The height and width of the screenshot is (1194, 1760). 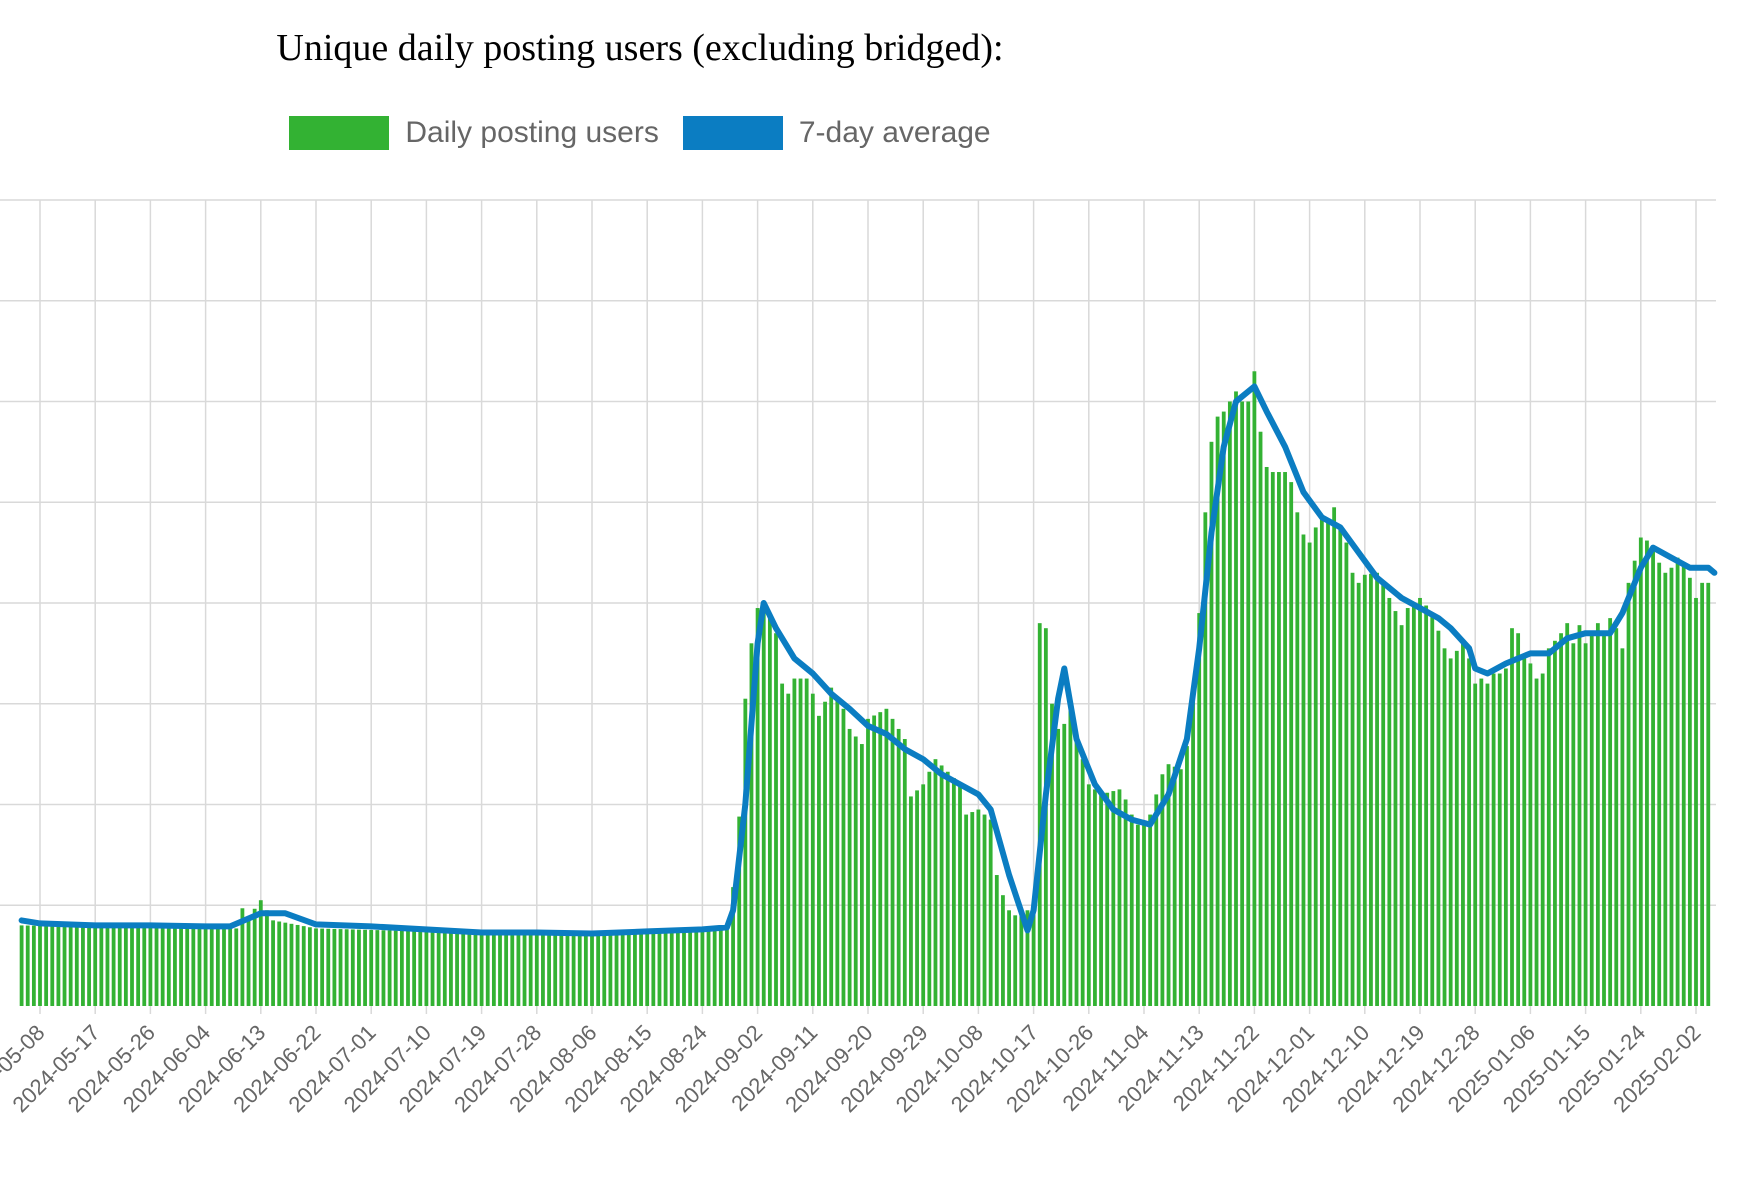 What do you see at coordinates (474, 133) in the screenshot?
I see `legend-item-daily: Daily posting users` at bounding box center [474, 133].